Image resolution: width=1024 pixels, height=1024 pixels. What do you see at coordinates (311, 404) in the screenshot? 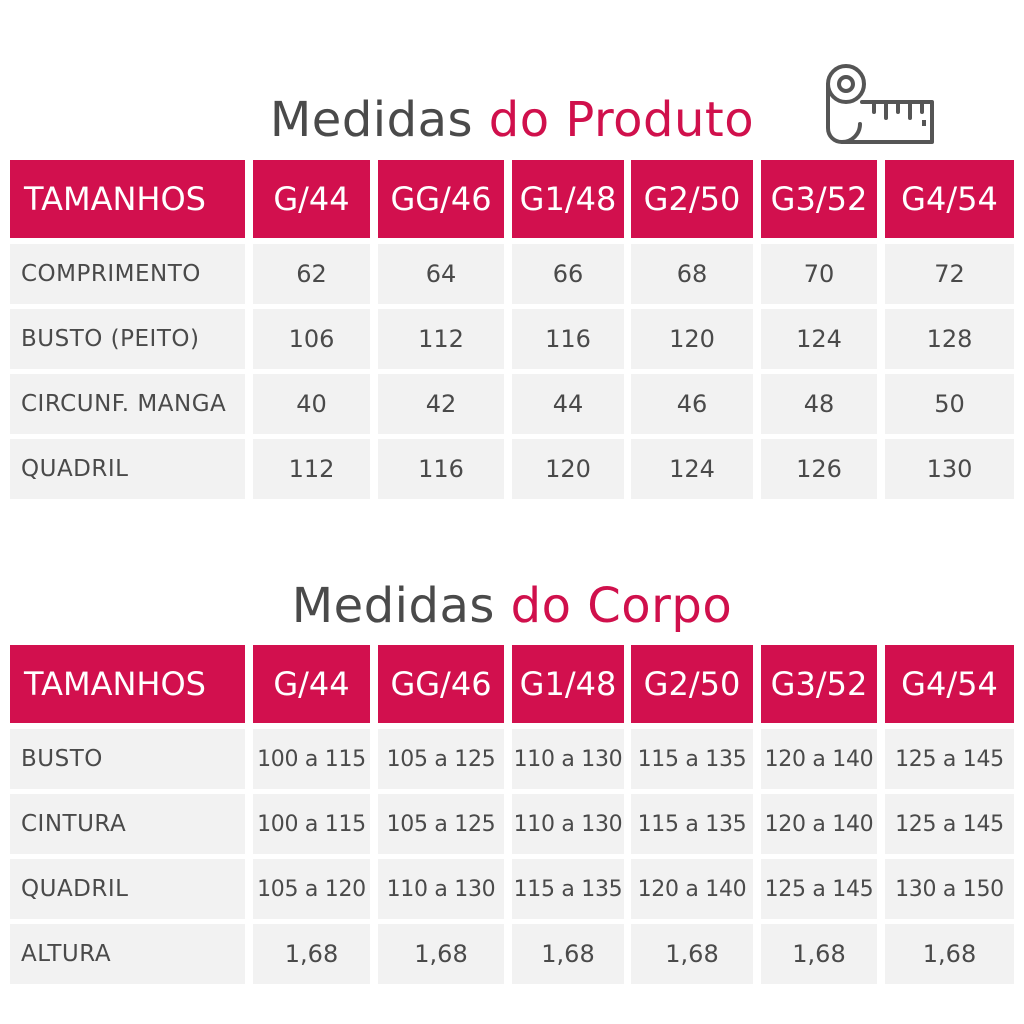
I see `product-measure-cell: 40` at bounding box center [311, 404].